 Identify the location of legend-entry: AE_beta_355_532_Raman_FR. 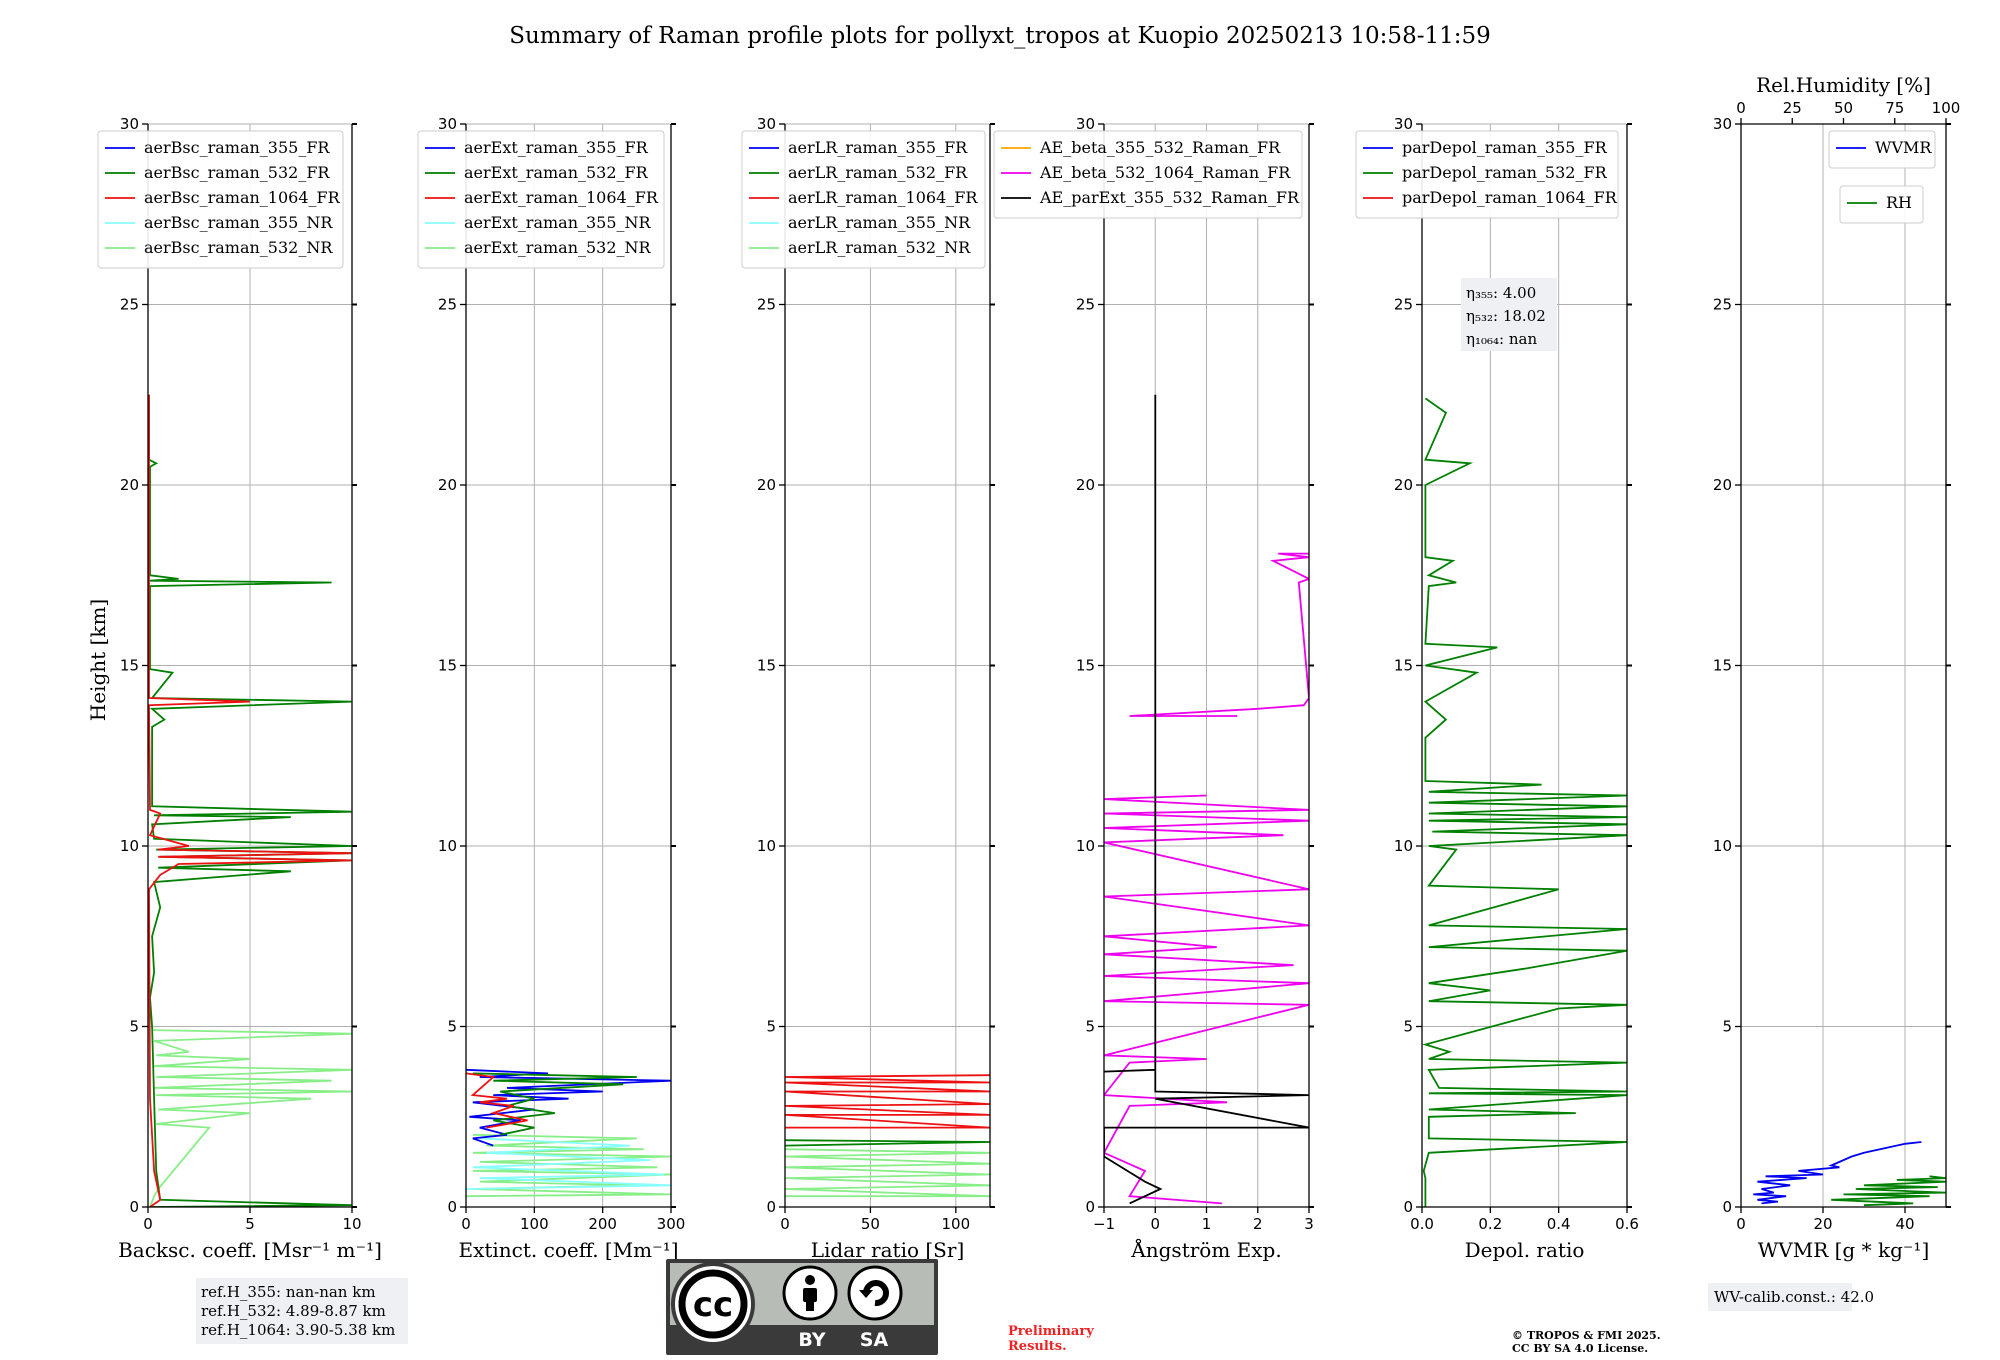
(1160, 147).